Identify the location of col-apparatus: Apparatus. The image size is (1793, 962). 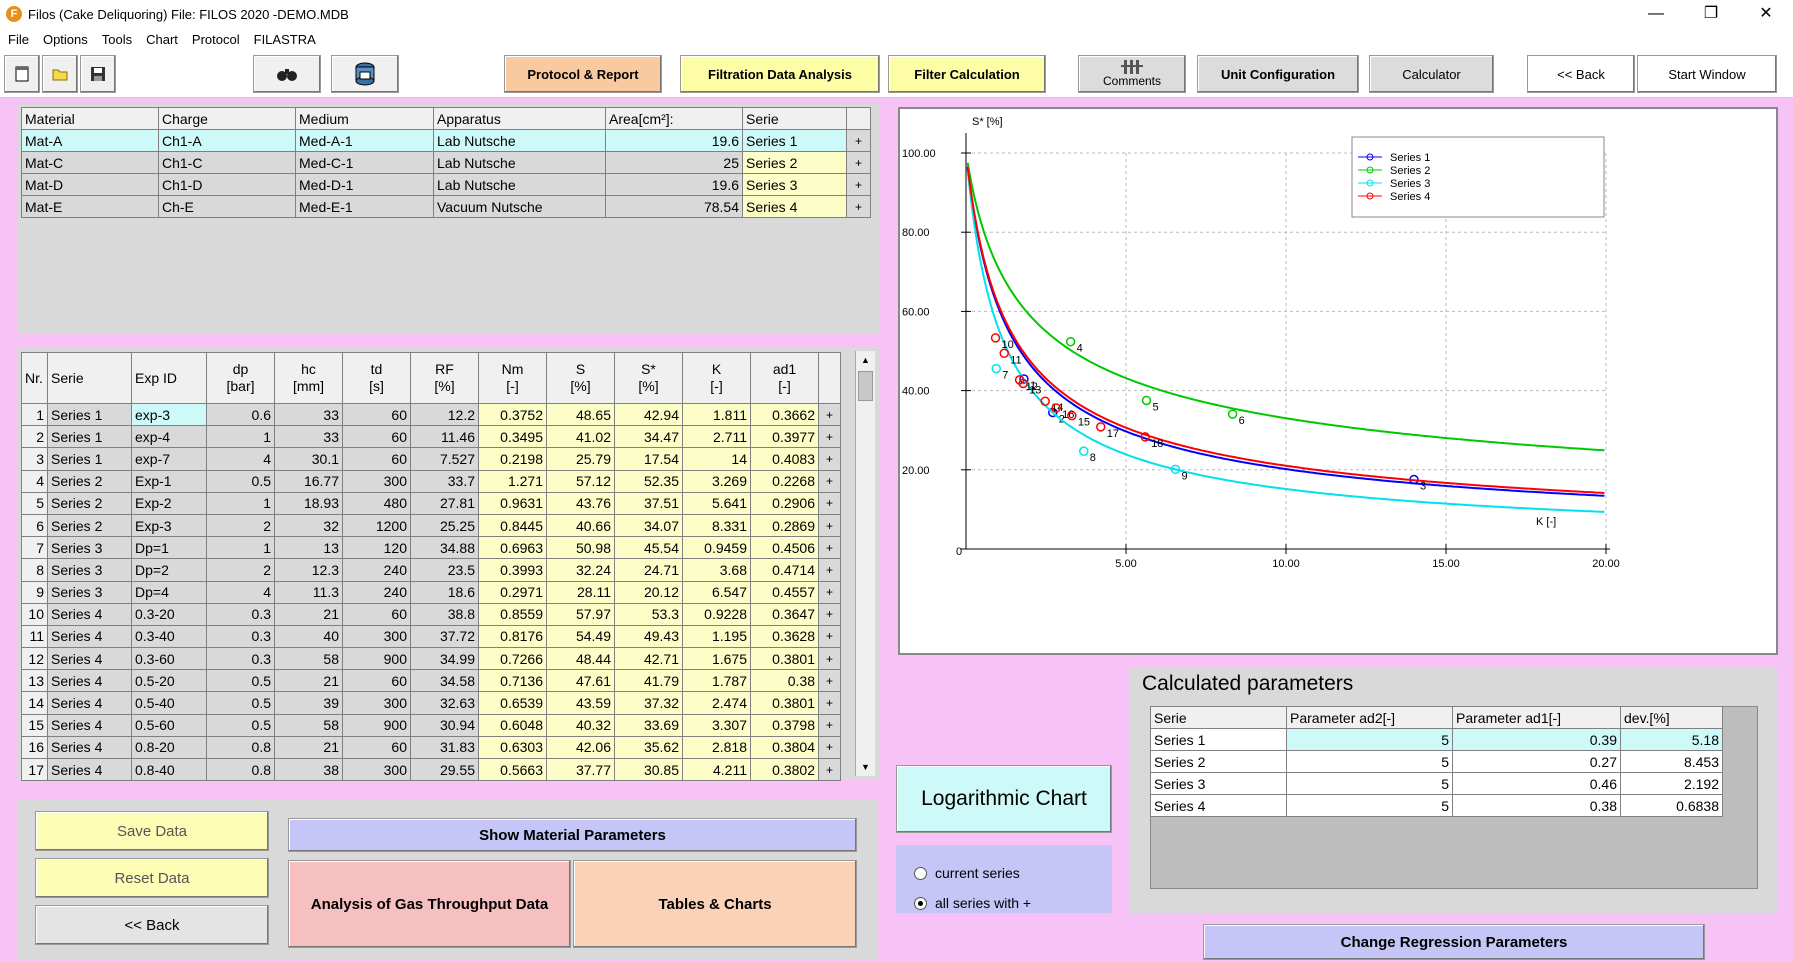
(519, 118).